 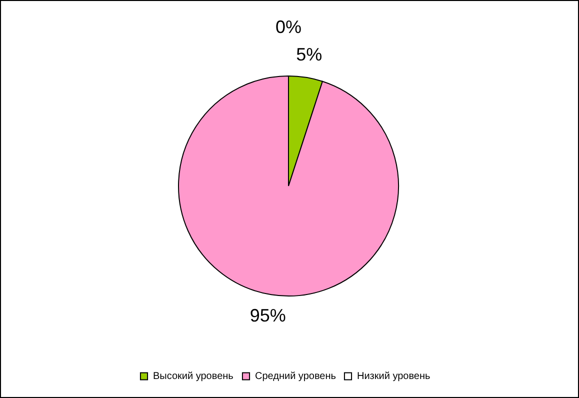 I want to click on data-label: 5%, so click(x=309, y=54).